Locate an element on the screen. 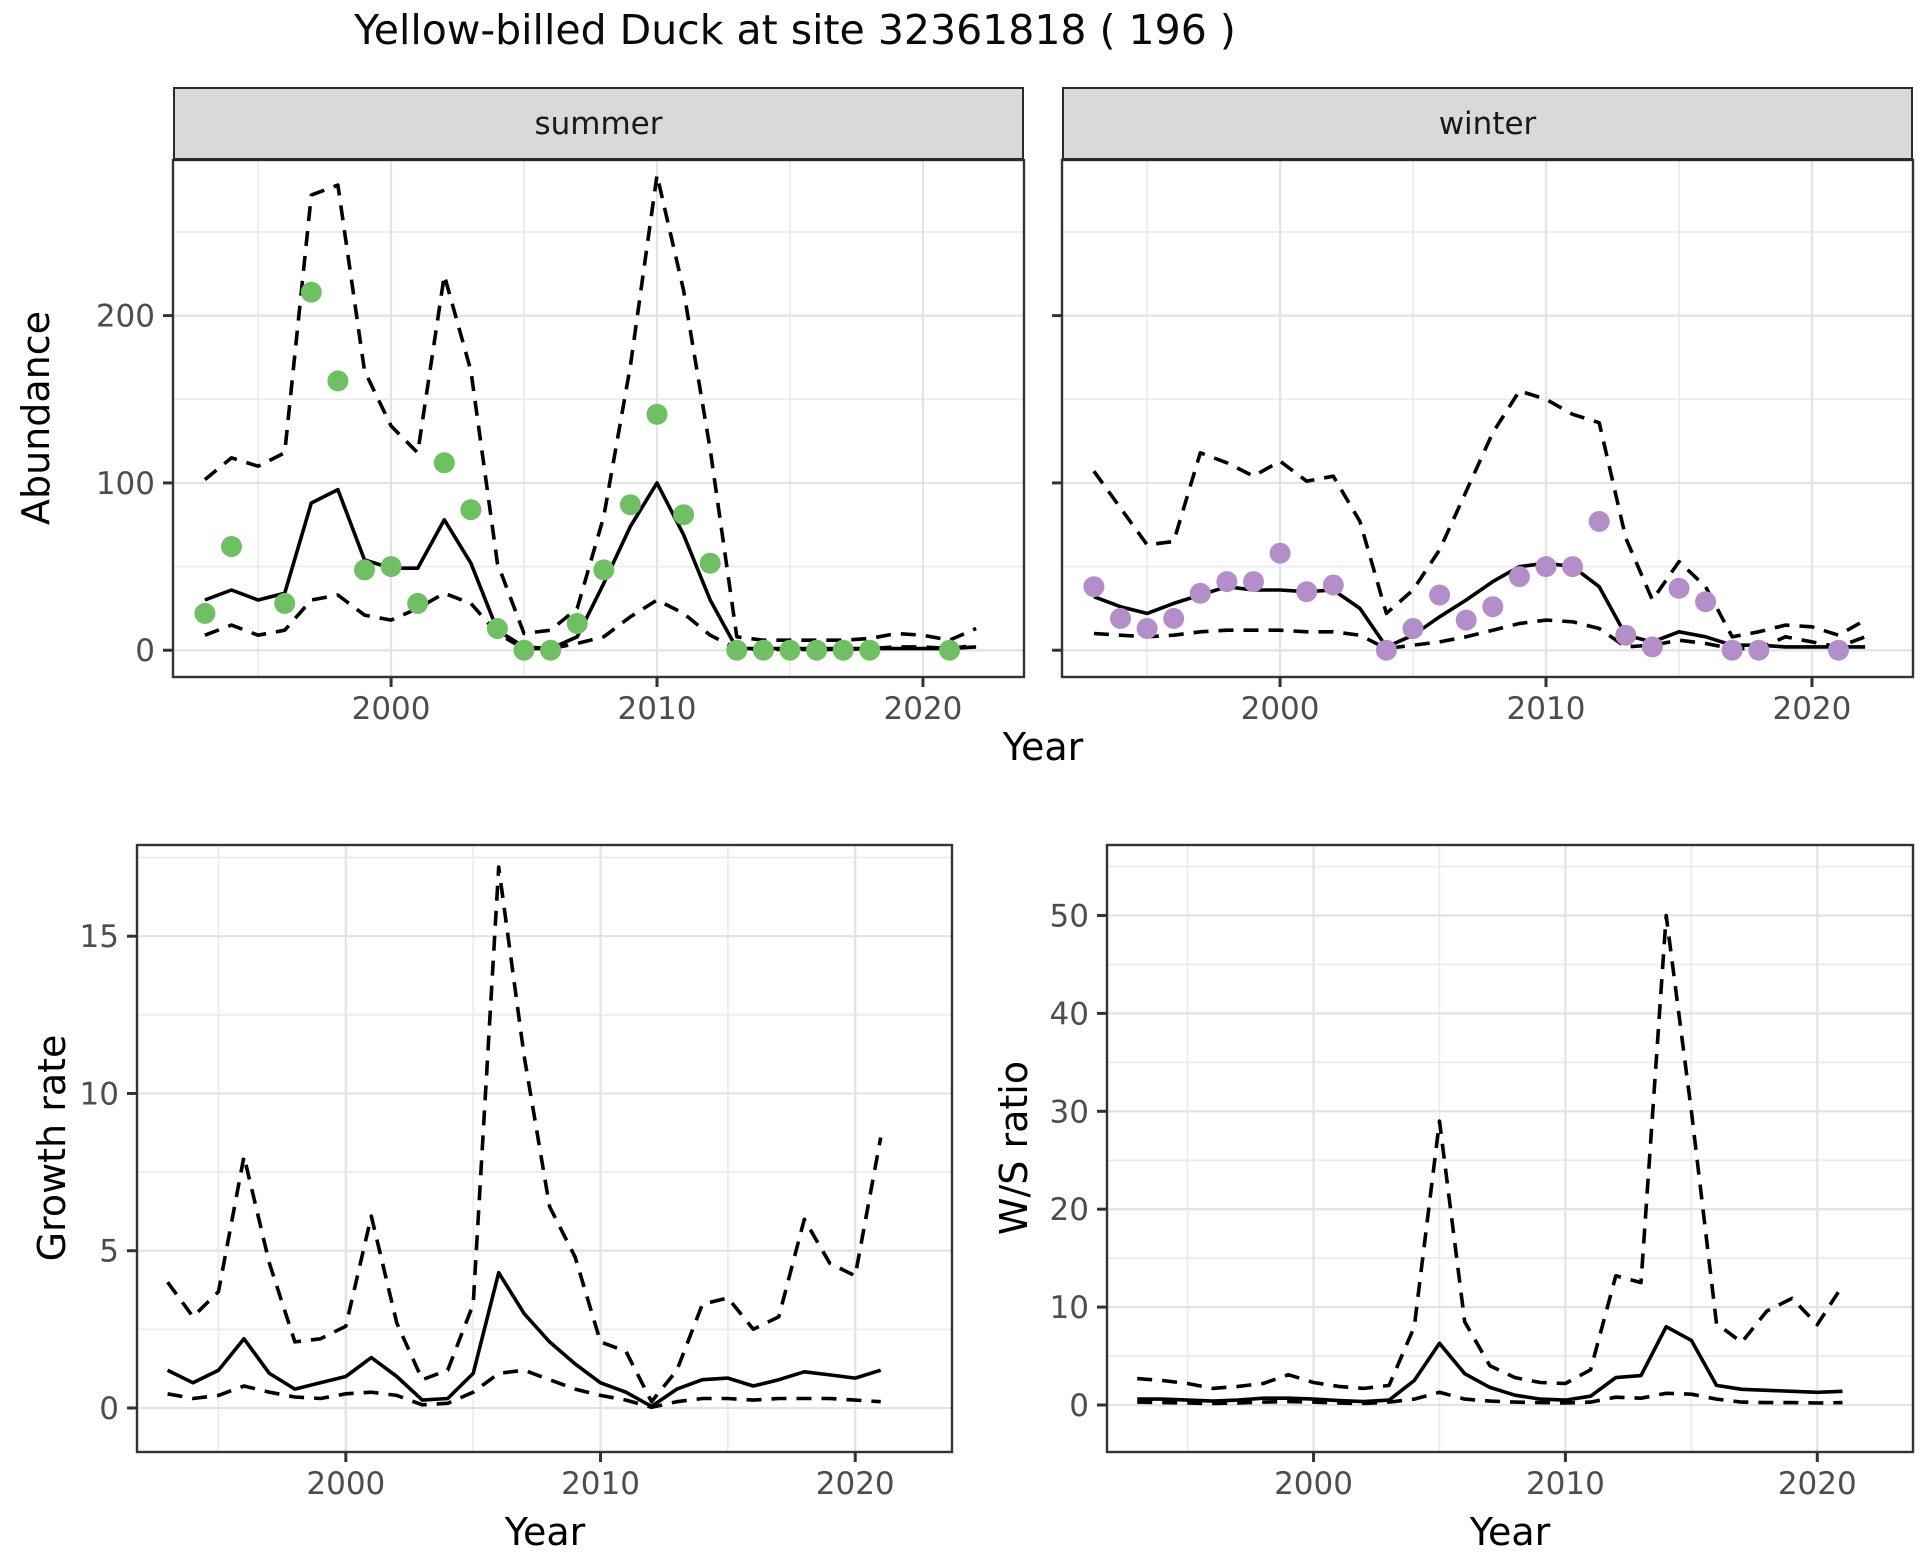  y-axis-title-ws-ratio: W/S ratio is located at coordinates (1014, 1148).